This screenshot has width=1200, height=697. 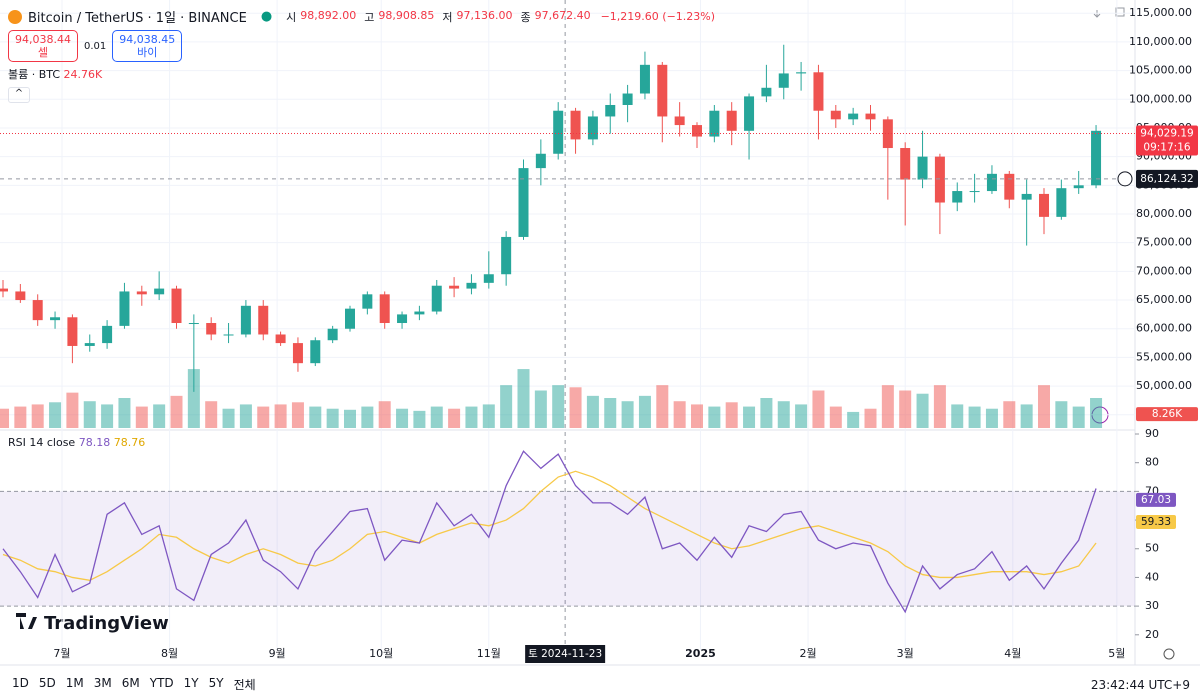 What do you see at coordinates (381, 653) in the screenshot?
I see `x-tick-label: 10월` at bounding box center [381, 653].